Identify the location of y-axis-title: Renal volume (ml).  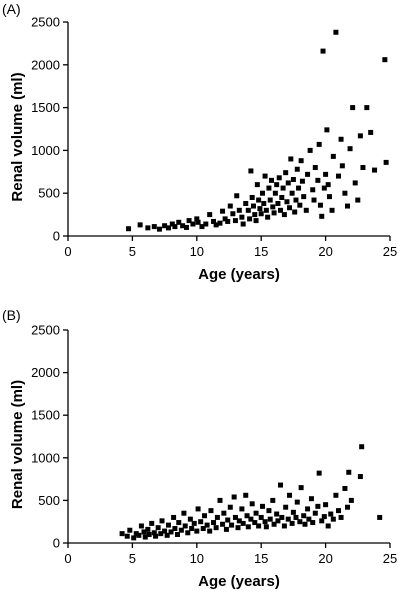
(17, 136).